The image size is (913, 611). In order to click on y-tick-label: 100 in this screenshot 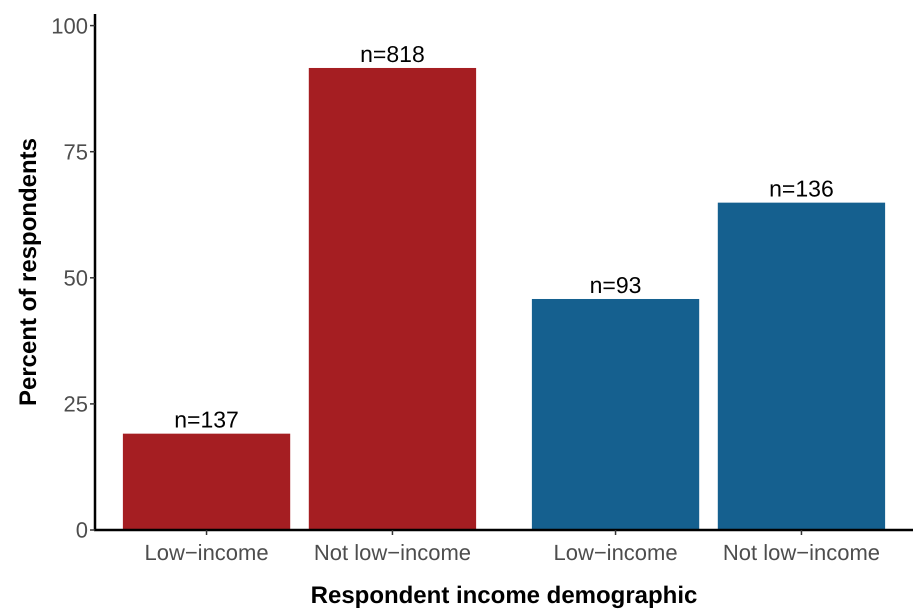, I will do `click(69, 25)`.